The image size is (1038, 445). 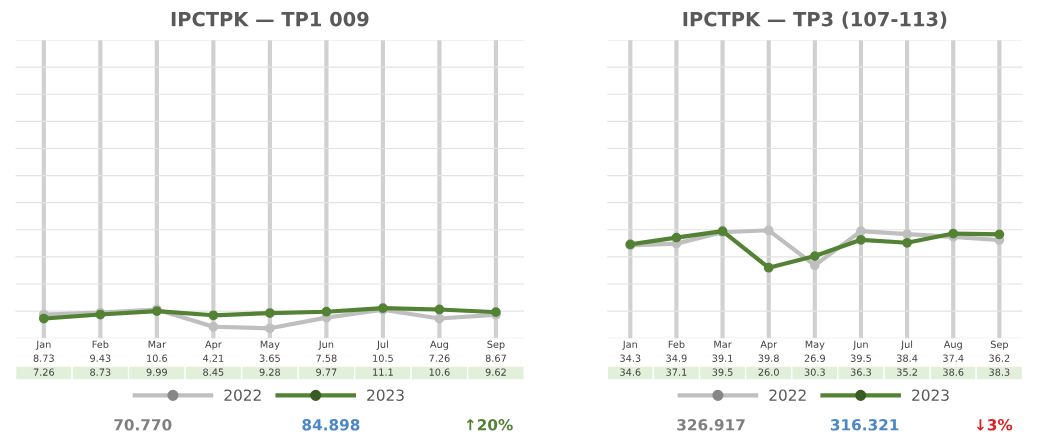 What do you see at coordinates (953, 372) in the screenshot?
I see `data-label: 38.6` at bounding box center [953, 372].